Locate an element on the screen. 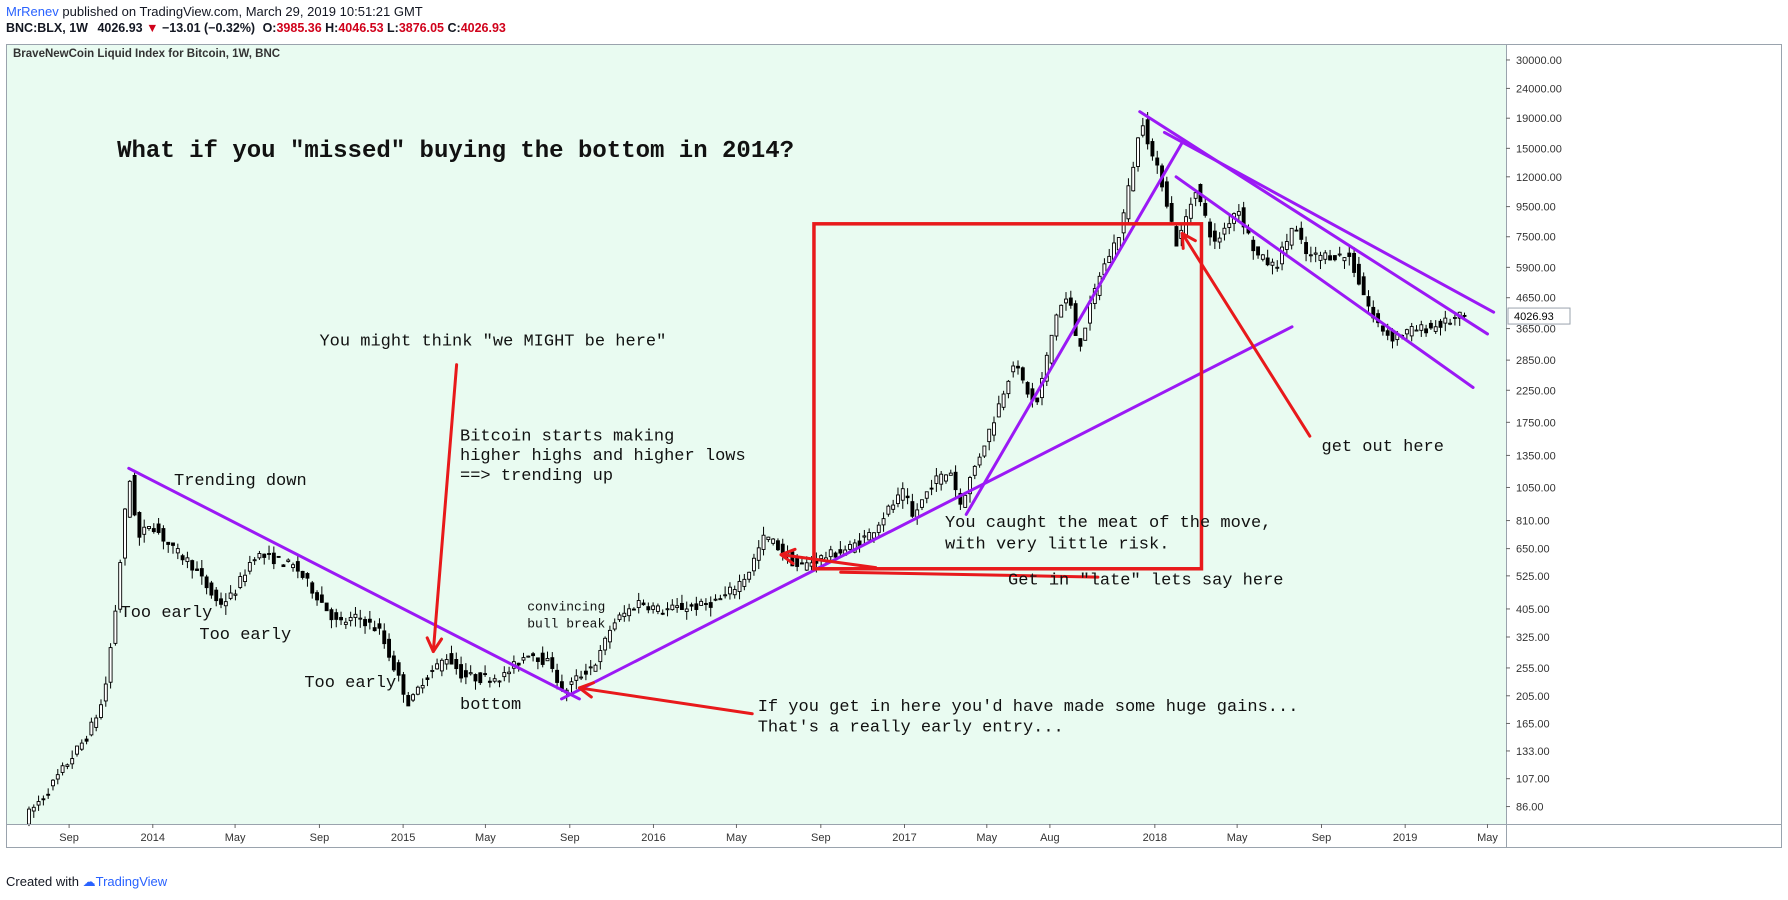  annotation-text: bottom is located at coordinates (490, 705).